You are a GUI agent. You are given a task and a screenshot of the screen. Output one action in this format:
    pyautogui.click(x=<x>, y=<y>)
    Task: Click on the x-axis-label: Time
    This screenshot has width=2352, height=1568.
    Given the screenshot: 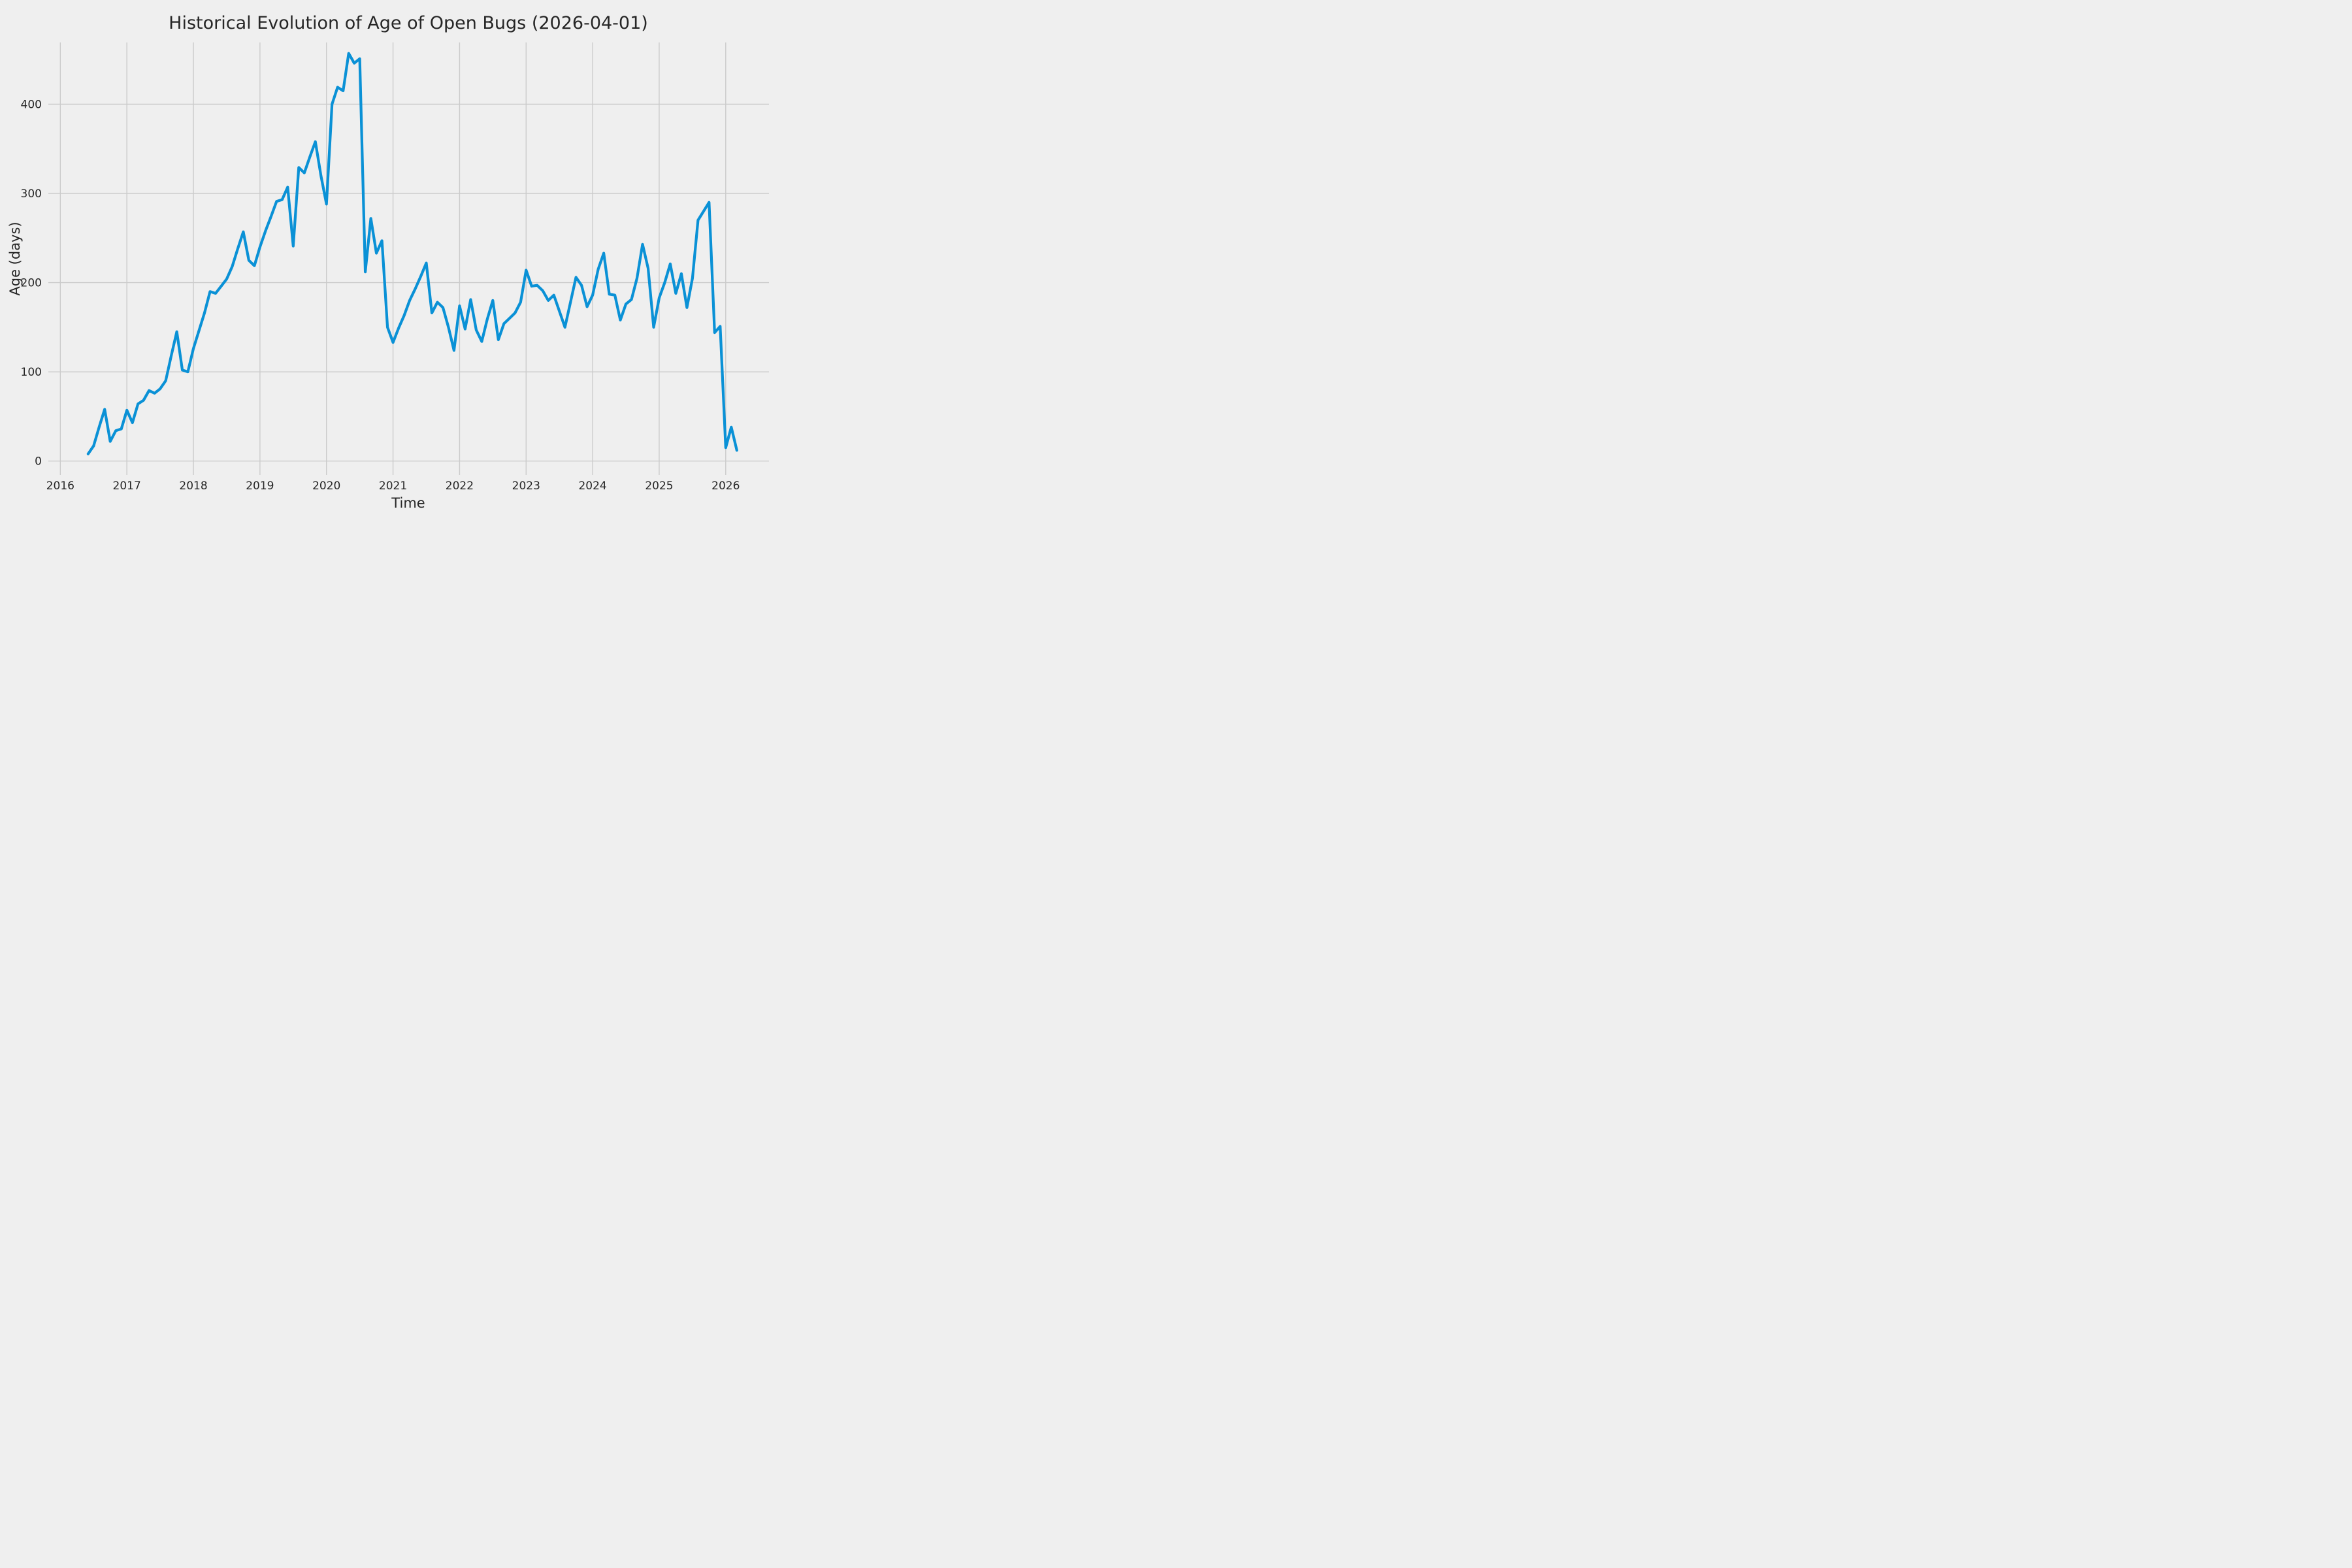 What is the action you would take?
    pyautogui.click(x=408, y=503)
    